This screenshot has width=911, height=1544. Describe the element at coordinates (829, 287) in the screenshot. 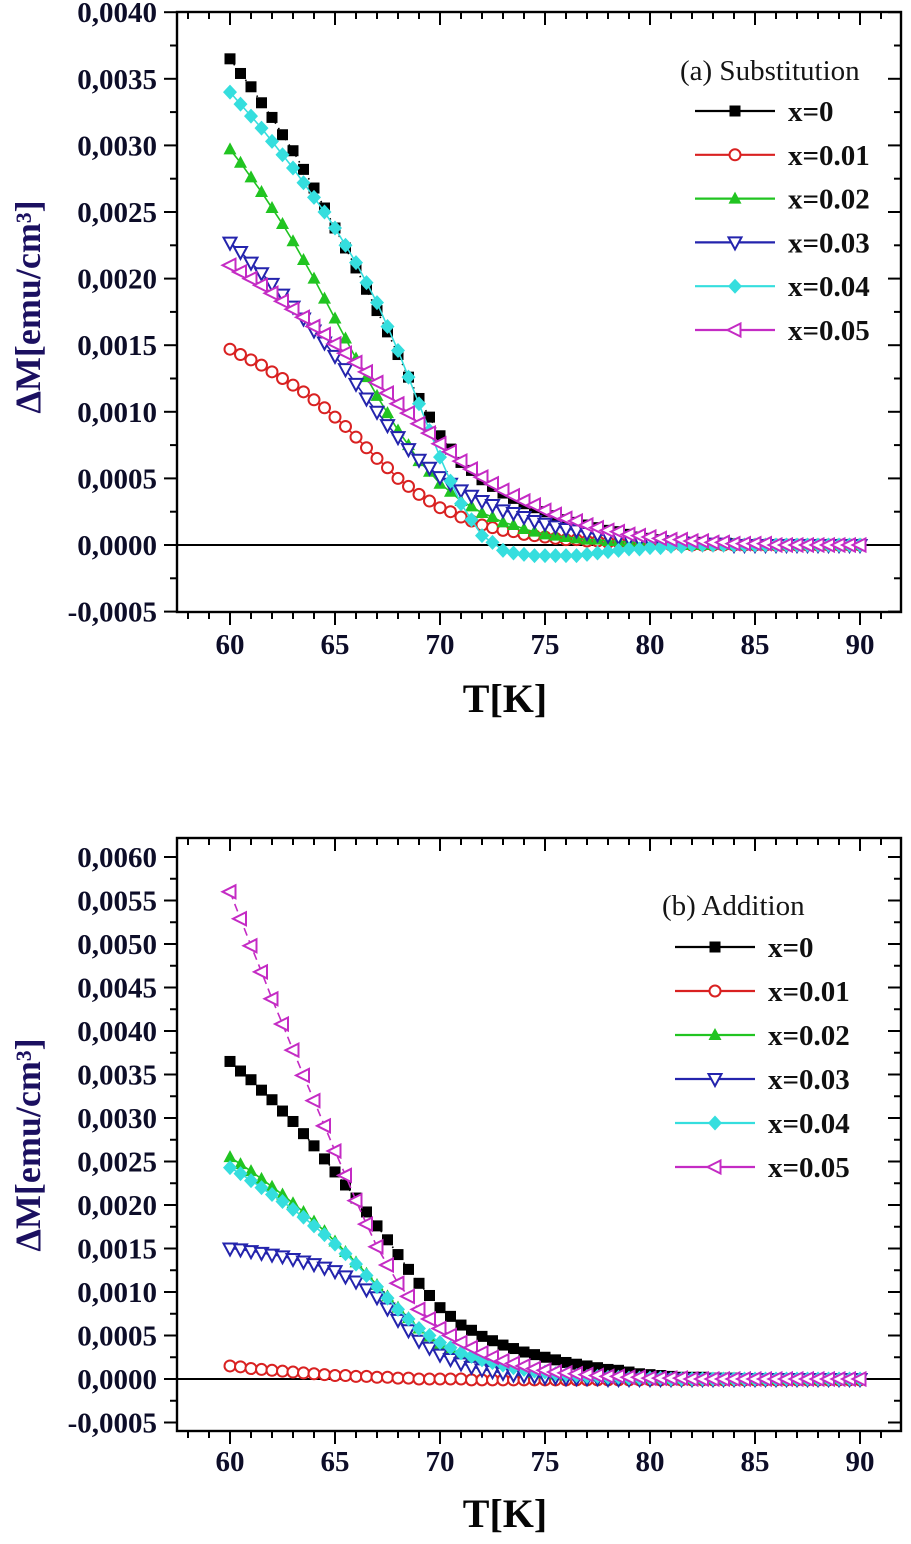

I see `legend-label: x=0.04` at that location.